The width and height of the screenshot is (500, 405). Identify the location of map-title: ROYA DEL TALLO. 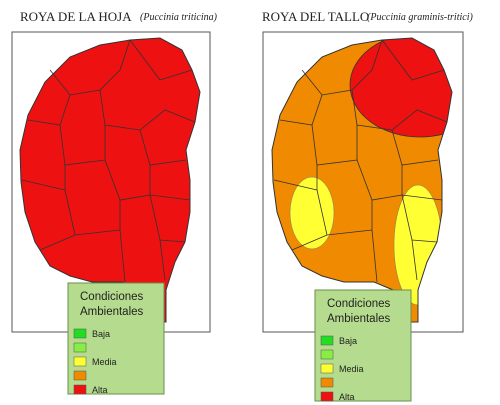
(315, 16).